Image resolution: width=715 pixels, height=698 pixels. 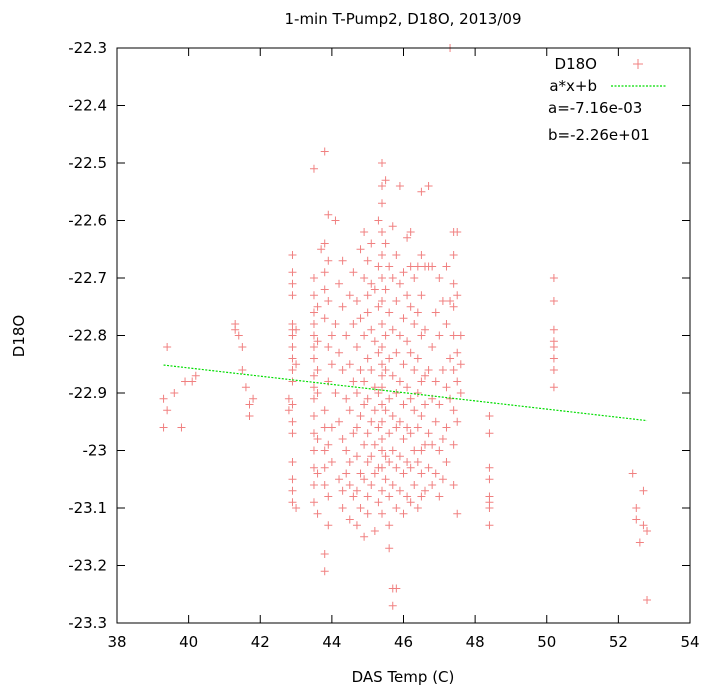 What do you see at coordinates (599, 135) in the screenshot?
I see `fit-coefficient-b: b=-2.26e+01` at bounding box center [599, 135].